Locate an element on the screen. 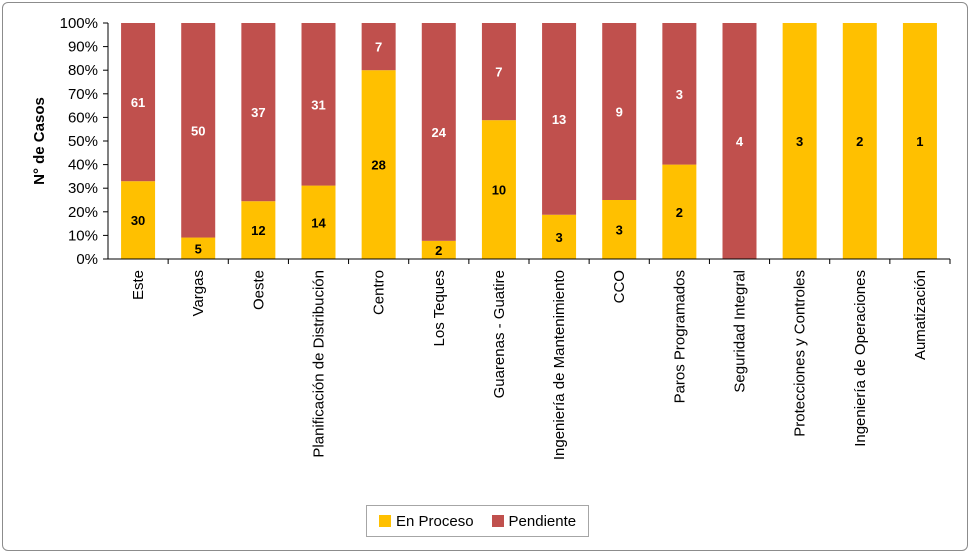  legend-swatch-en-proceso is located at coordinates (385, 521).